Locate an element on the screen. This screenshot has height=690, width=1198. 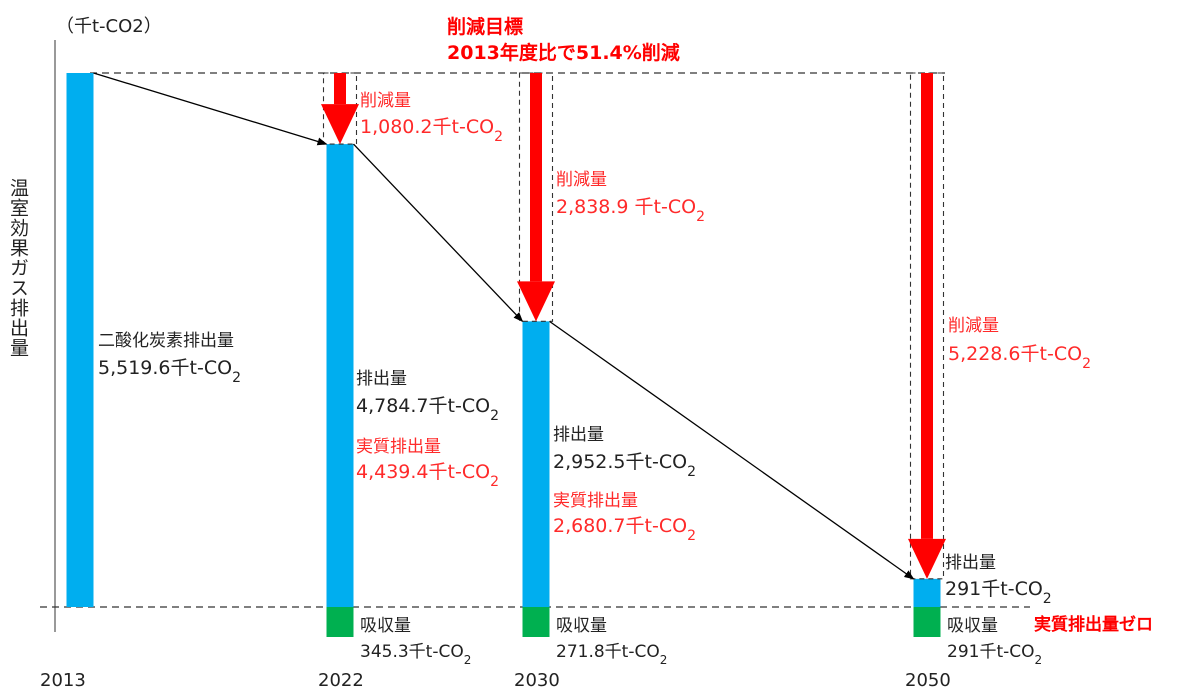
emission-bar-2013 is located at coordinates (80, 340).